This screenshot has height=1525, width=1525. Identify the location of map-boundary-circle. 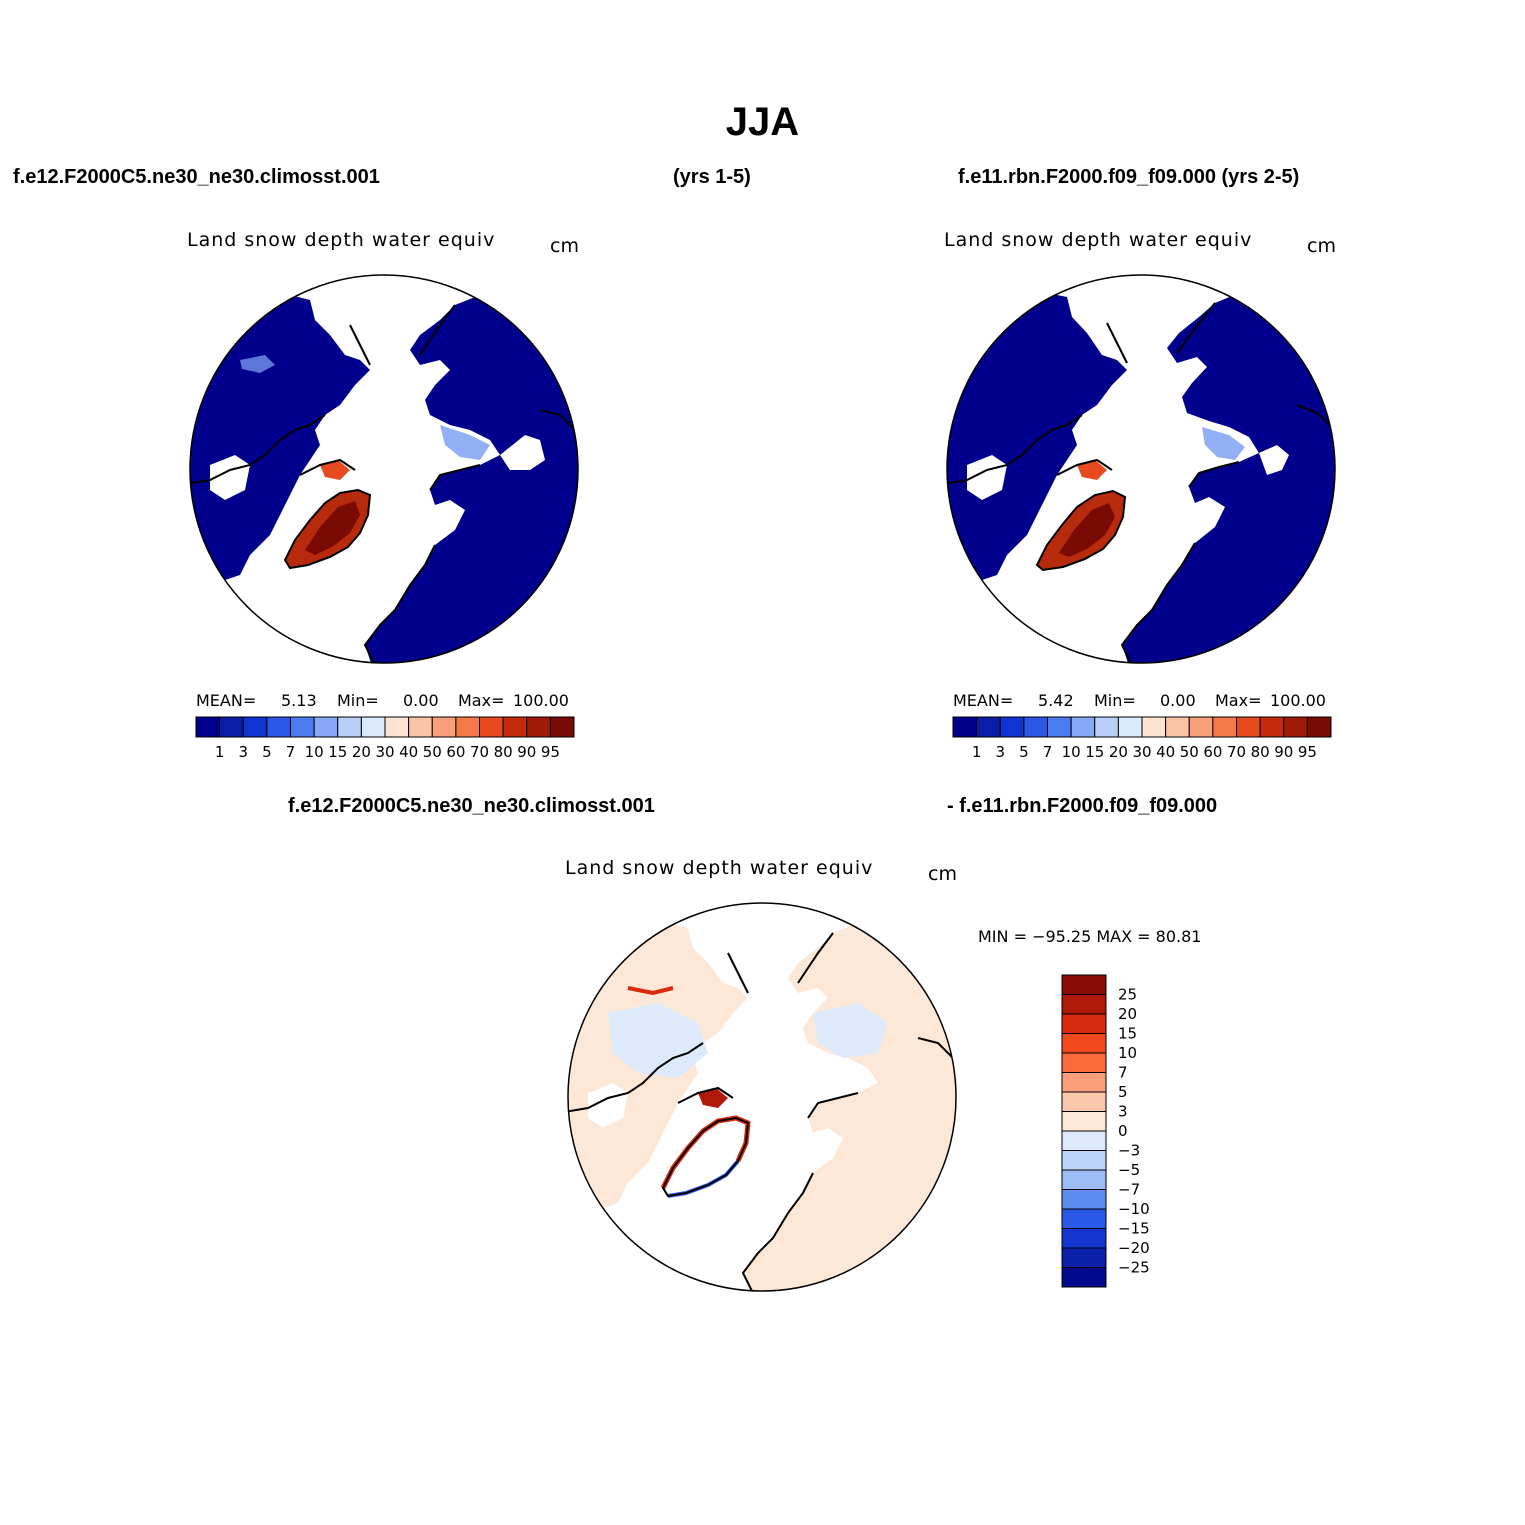
(1141, 469).